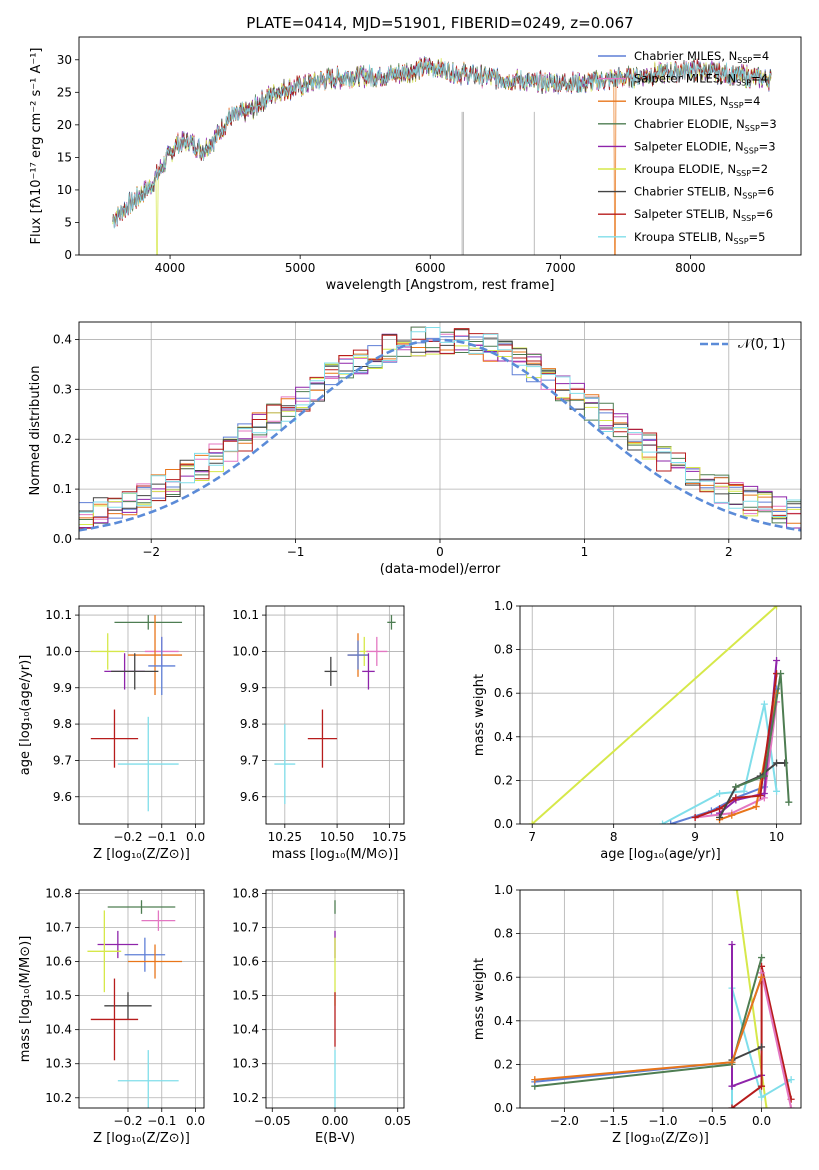 The image size is (819, 1170). Describe the element at coordinates (335, 854) in the screenshot. I see `x-axis-label: mass [log₁₀(M/M⊙)]` at that location.